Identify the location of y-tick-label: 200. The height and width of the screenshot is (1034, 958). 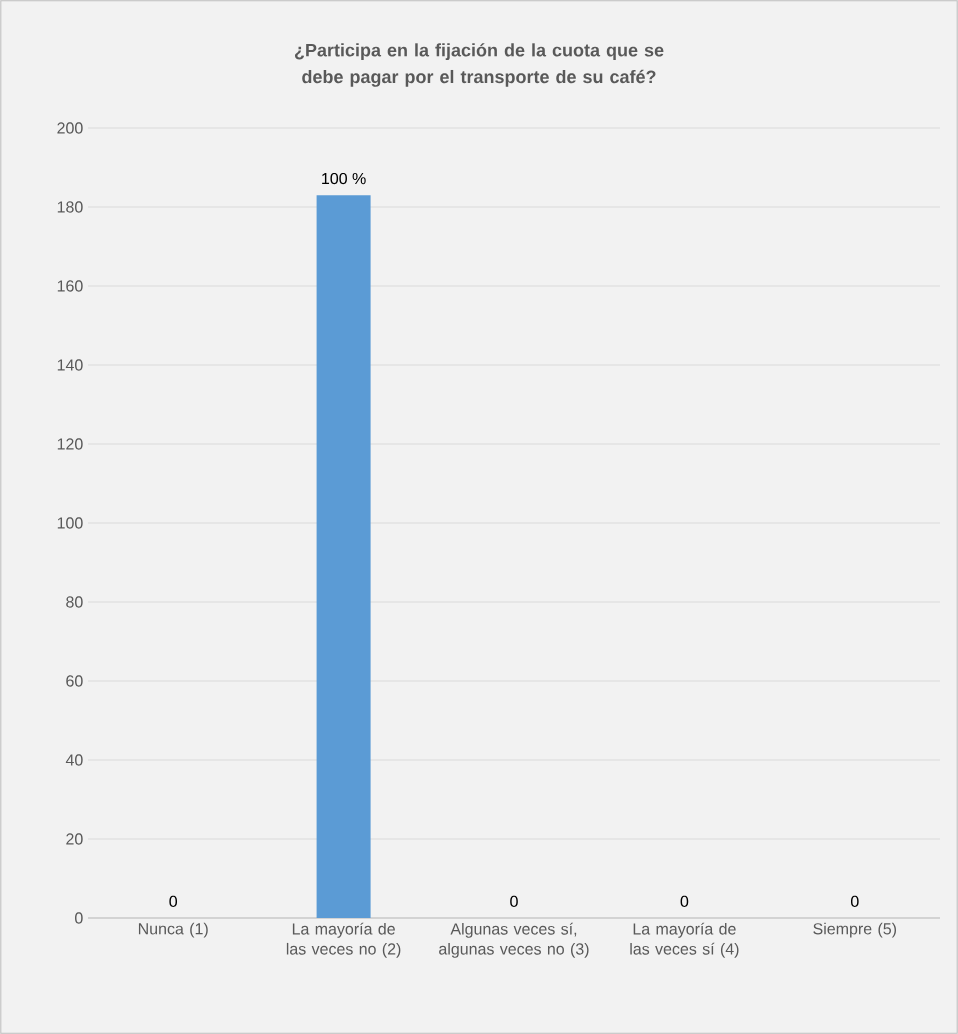
(70, 128).